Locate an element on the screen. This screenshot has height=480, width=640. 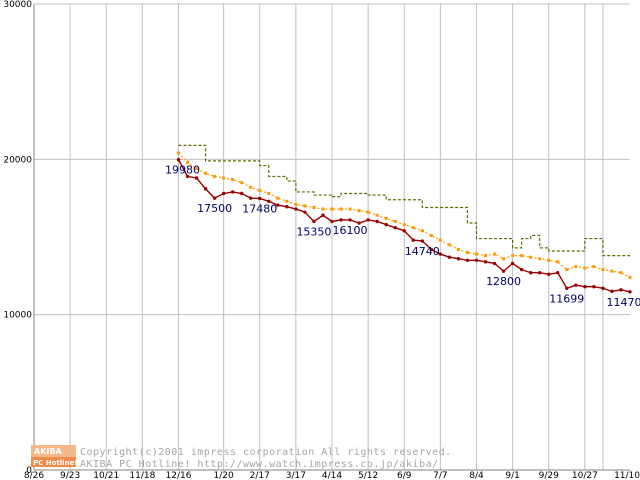
x-tick-label-0: 8/26 is located at coordinates (34, 475).